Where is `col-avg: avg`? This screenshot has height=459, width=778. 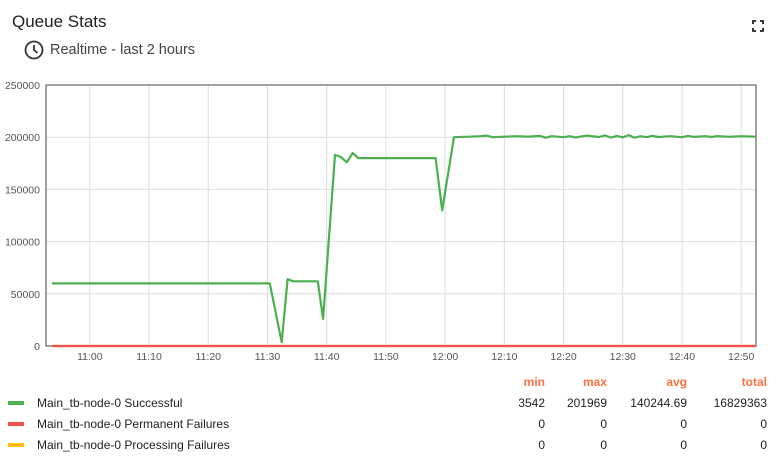 col-avg: avg is located at coordinates (676, 382).